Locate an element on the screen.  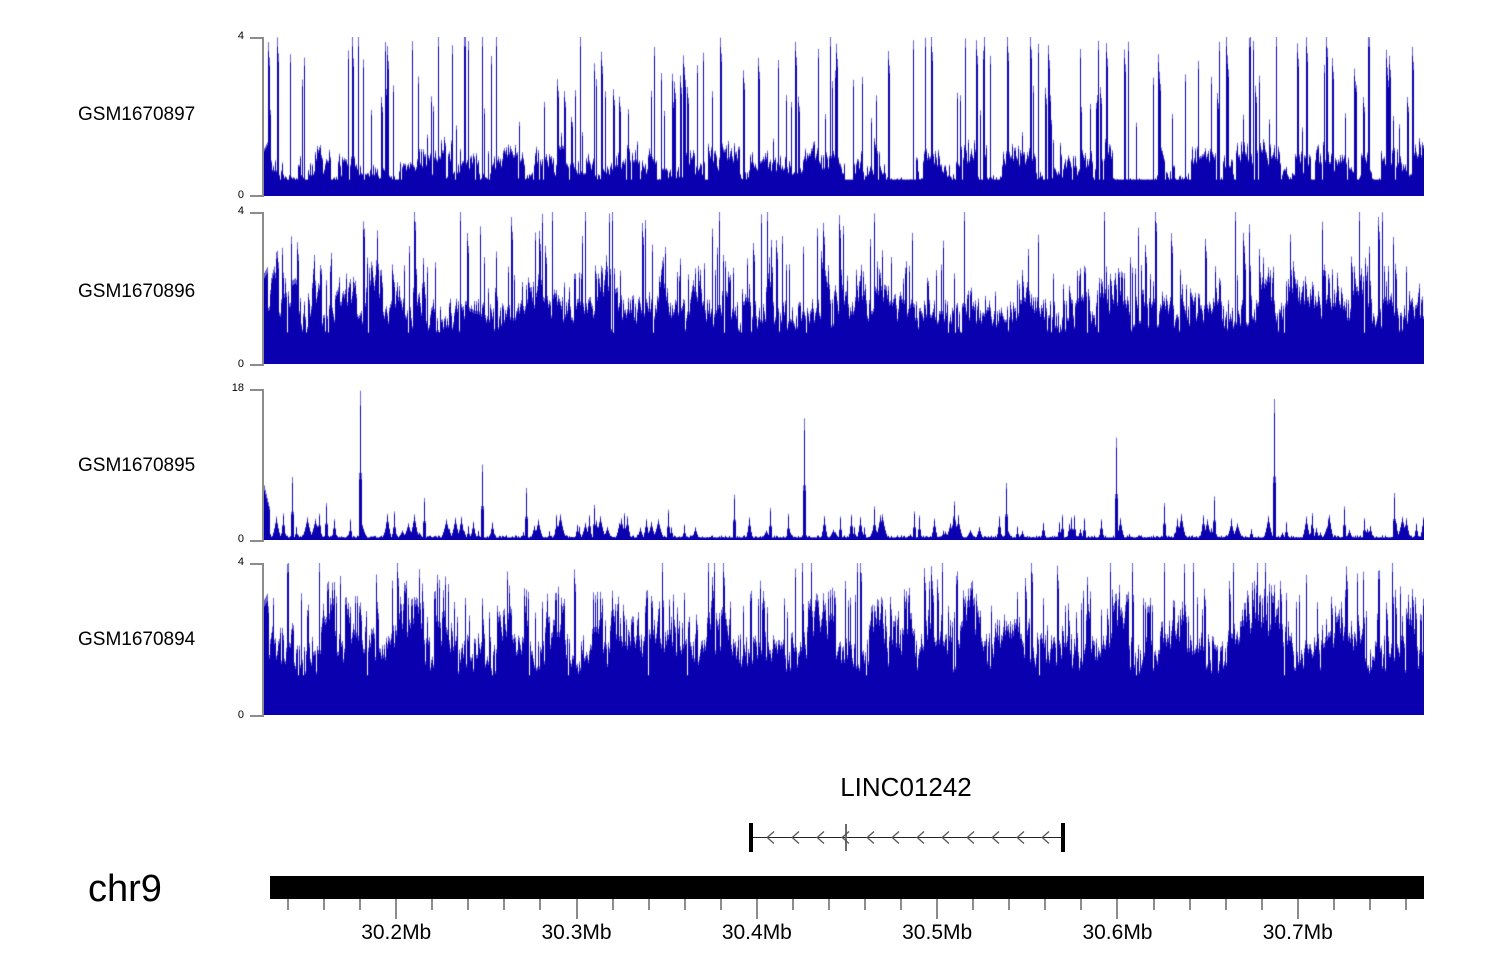
track-label-2: GSM1670895 is located at coordinates (137, 465).